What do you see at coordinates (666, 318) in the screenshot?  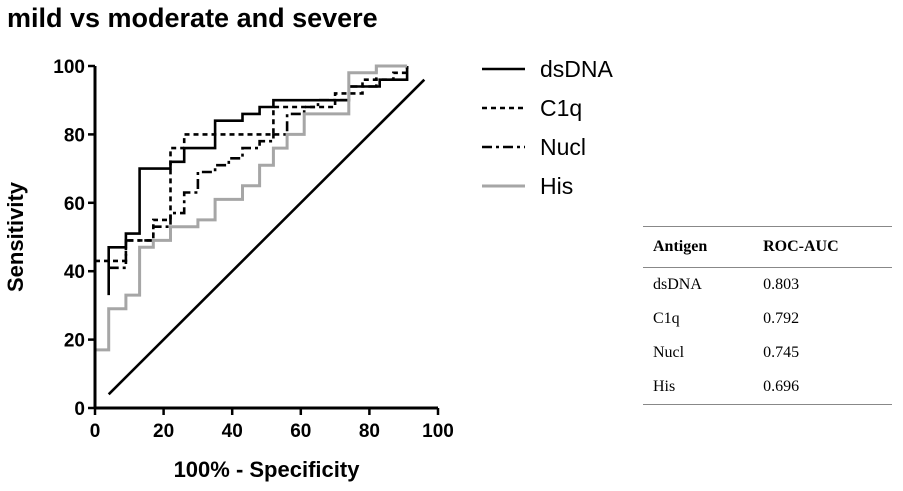 I see `table-cell-antigen: C1q` at bounding box center [666, 318].